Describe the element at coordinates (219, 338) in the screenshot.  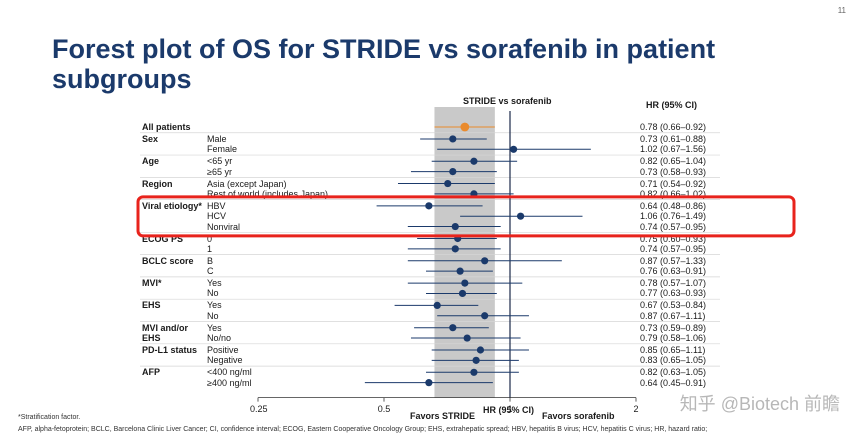
I see `subgroup-label: No/no` at that location.